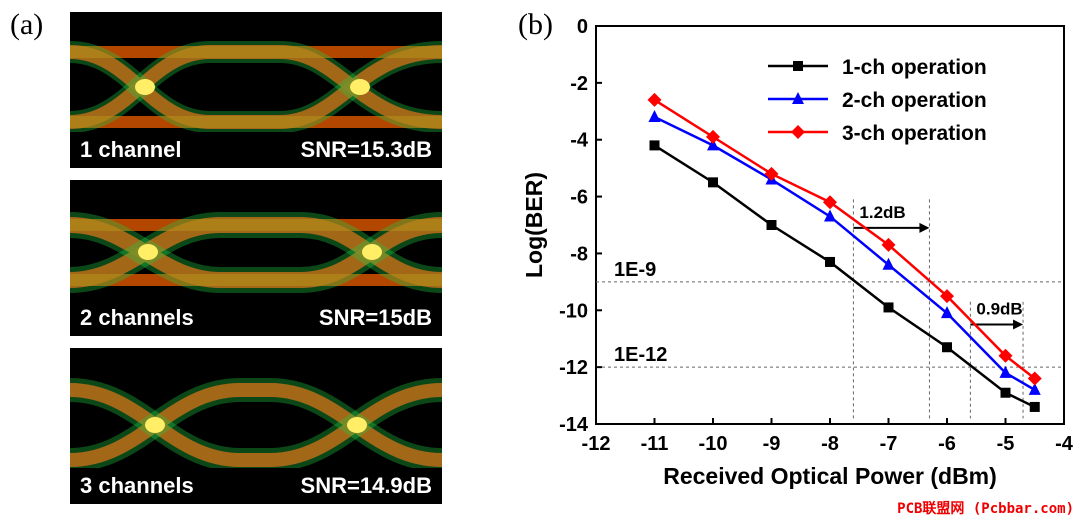  Describe the element at coordinates (882, 212) in the screenshot. I see `annotation-label: 1.2dB` at that location.